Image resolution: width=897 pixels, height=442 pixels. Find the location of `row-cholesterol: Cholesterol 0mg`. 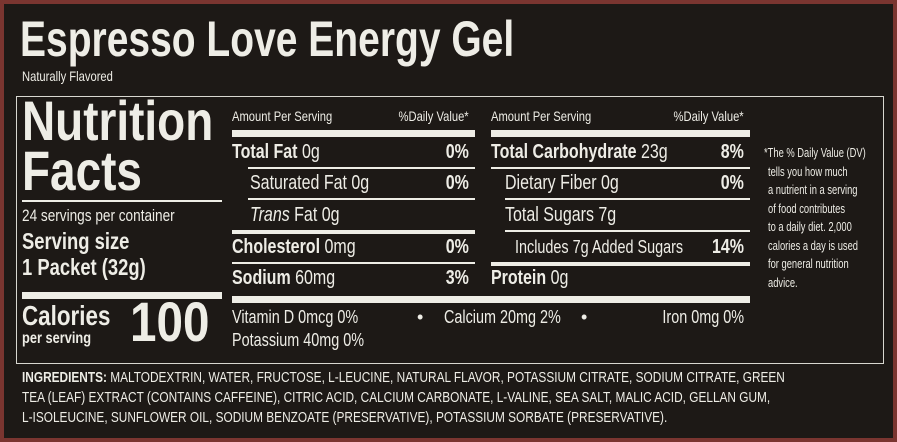

row-cholesterol: Cholesterol 0mg is located at coordinates (294, 247).